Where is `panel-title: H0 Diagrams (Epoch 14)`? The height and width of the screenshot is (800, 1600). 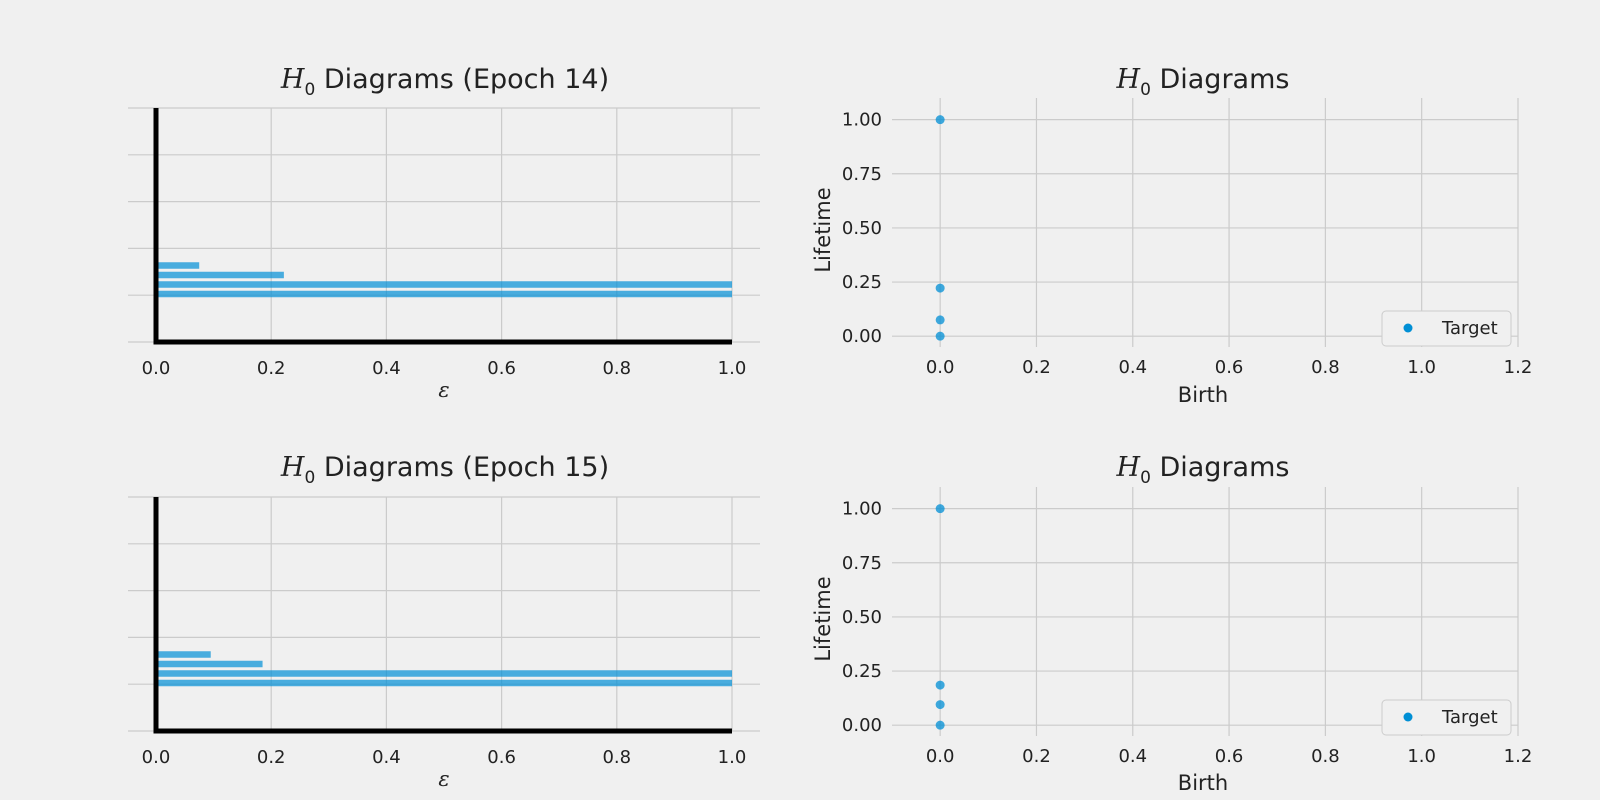 panel-title: H0 Diagrams (Epoch 14) is located at coordinates (444, 82).